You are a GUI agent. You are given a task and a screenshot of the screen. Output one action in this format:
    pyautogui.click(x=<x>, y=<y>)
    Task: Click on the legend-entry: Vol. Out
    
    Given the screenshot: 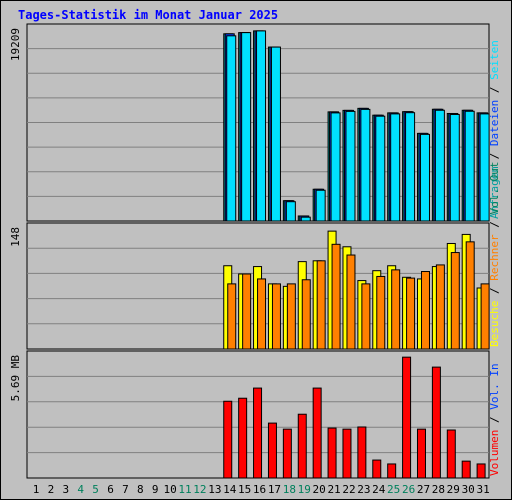 What is the action you would take?
    pyautogui.click(x=494, y=188)
    